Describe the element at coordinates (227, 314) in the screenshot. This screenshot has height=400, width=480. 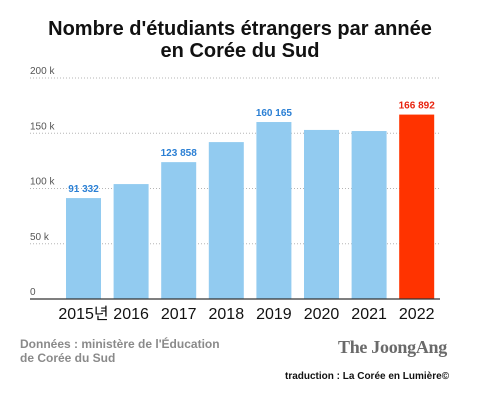
I see `x-tick-label: 2018` at that location.